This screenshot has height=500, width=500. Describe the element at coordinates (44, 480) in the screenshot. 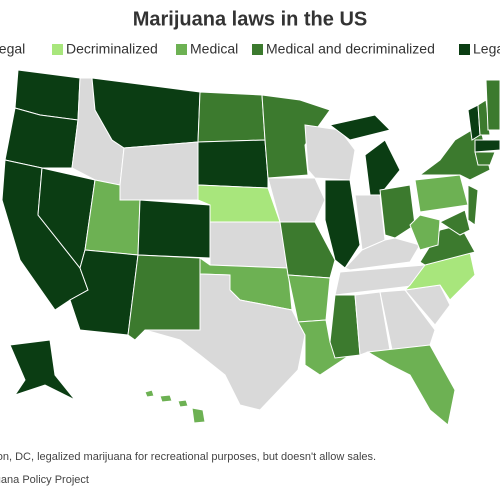

I see `source: Source: Marijuana Policy Project` at that location.